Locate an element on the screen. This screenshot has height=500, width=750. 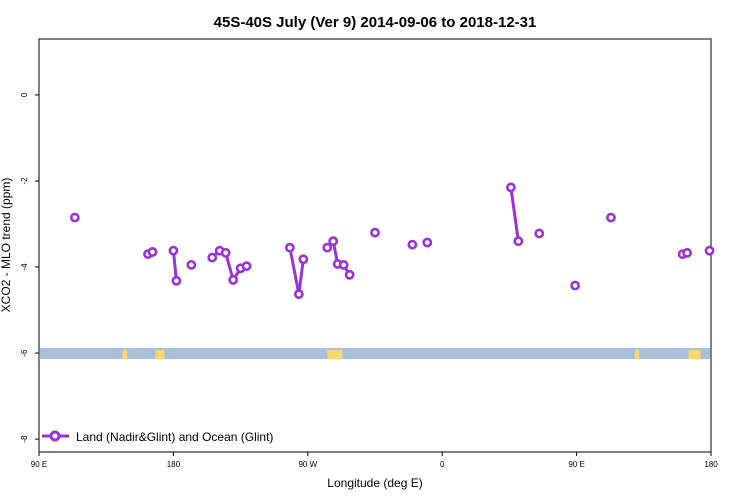
y-axis-title: XCO2 - MLO trend (ppm) is located at coordinates (6, 245).